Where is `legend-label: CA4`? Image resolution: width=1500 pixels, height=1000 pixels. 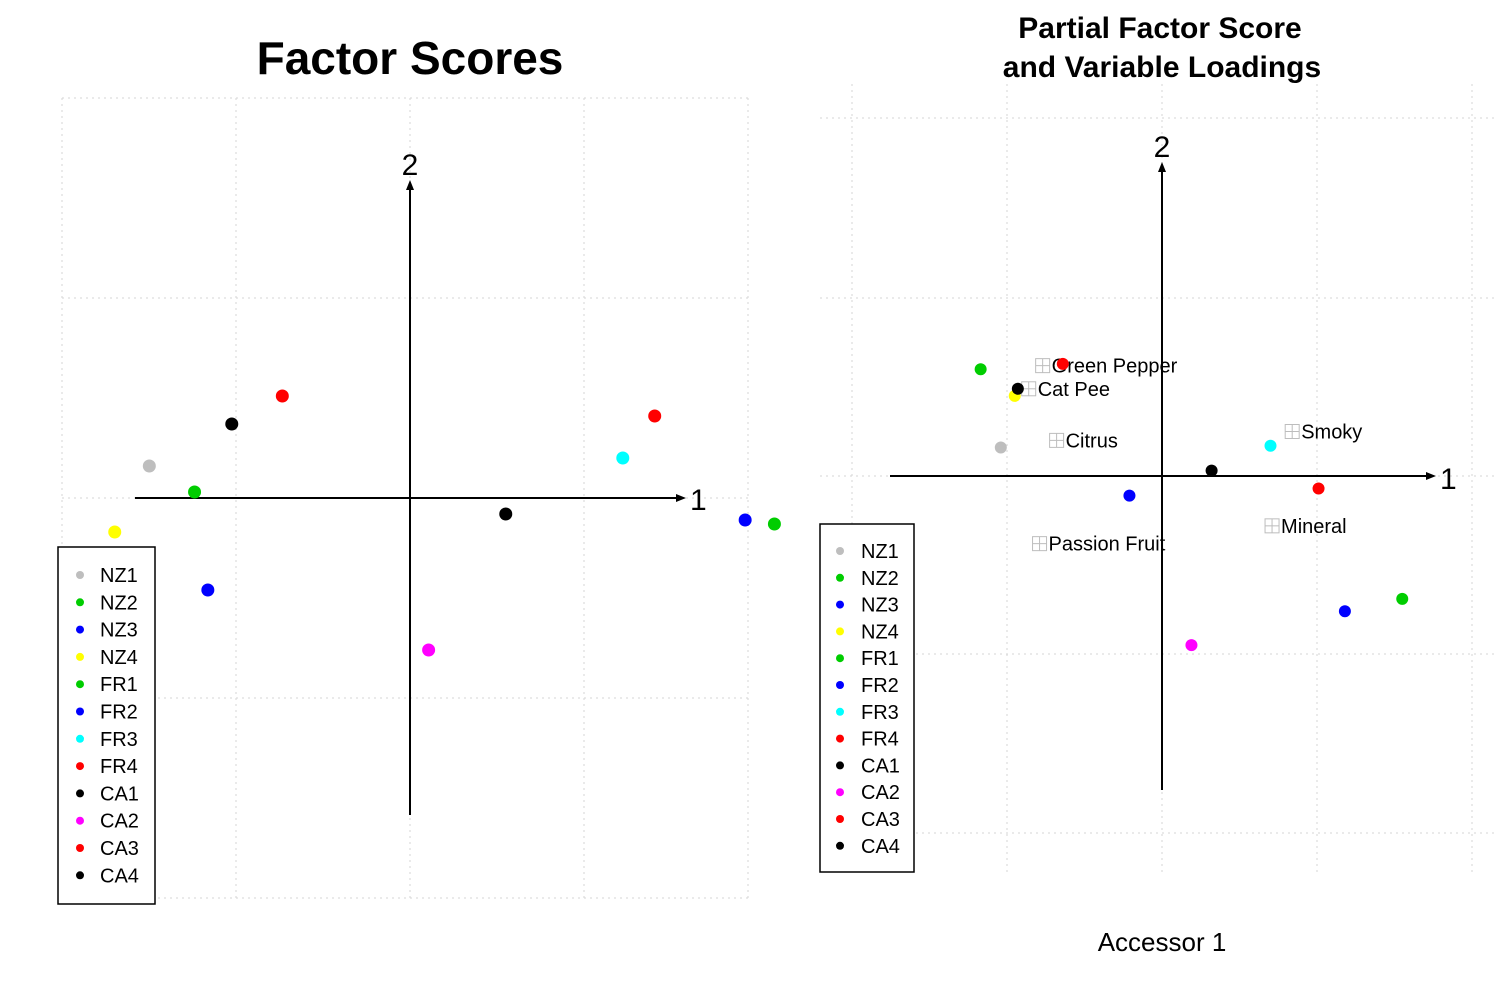
legend-label: CA4 is located at coordinates (119, 876).